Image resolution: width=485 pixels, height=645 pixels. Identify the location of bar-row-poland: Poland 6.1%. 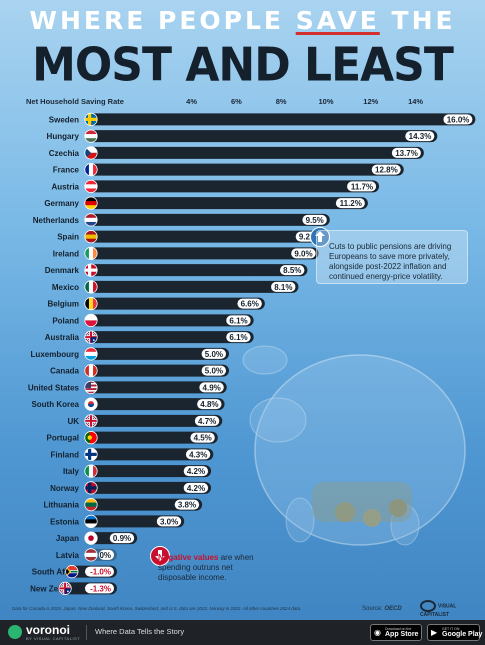
(153, 320).